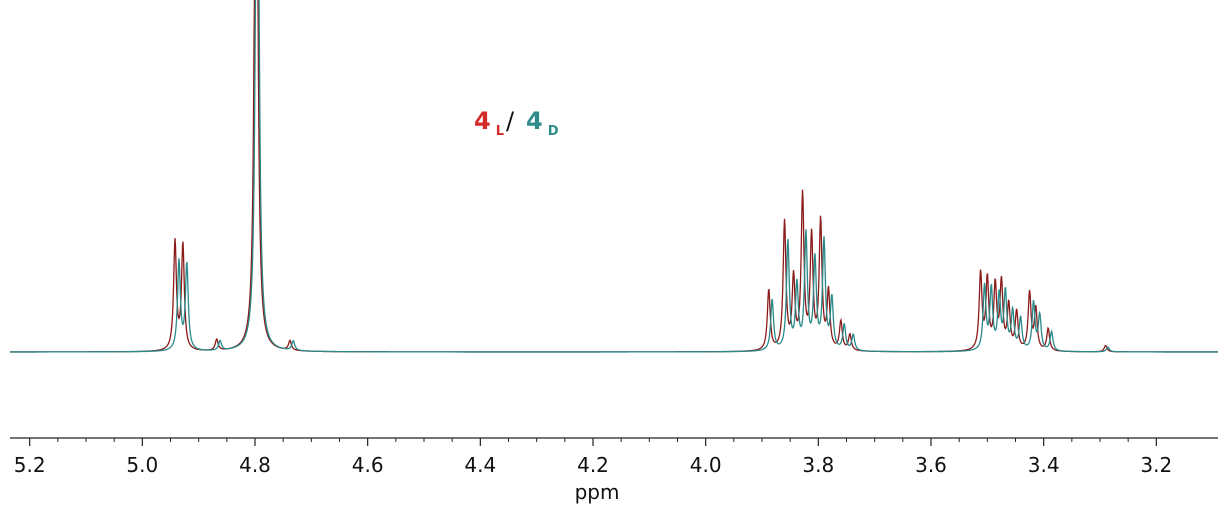 The width and height of the screenshot is (1218, 508). Describe the element at coordinates (534, 121) in the screenshot. I see `legend-entry-d-main: 4` at that location.